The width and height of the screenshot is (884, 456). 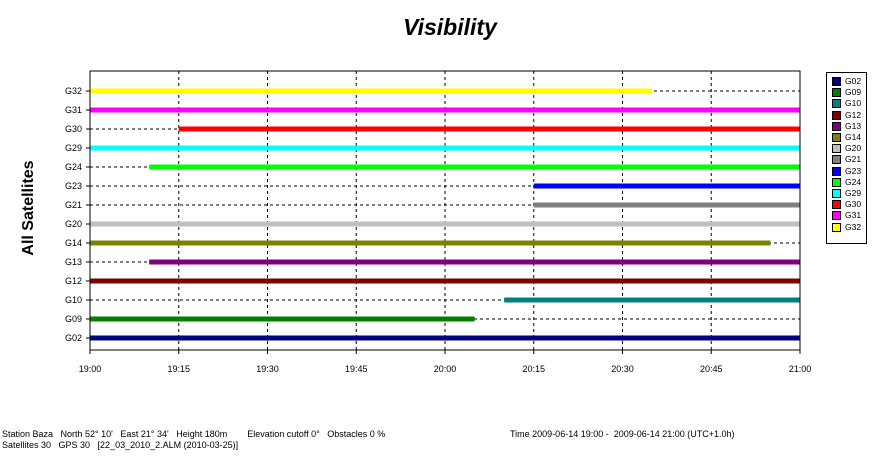 What do you see at coordinates (853, 181) in the screenshot?
I see `legend-label: G24` at bounding box center [853, 181].